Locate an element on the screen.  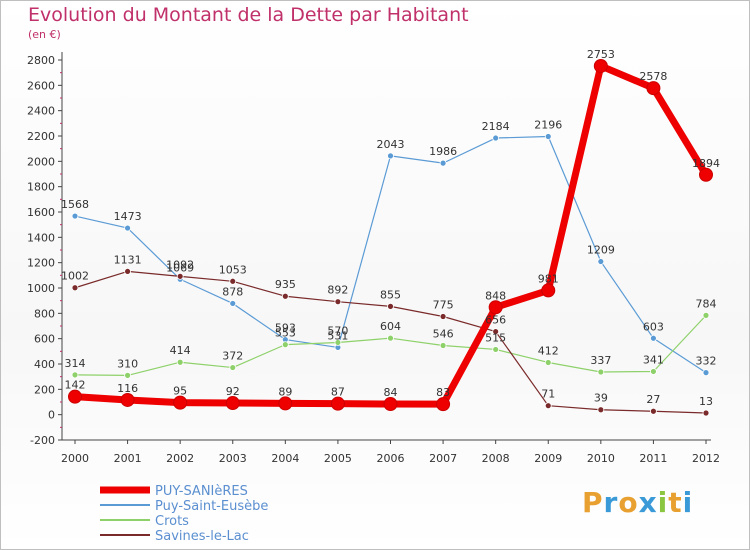
y-tick-label: 600 is located at coordinates (44, 339).